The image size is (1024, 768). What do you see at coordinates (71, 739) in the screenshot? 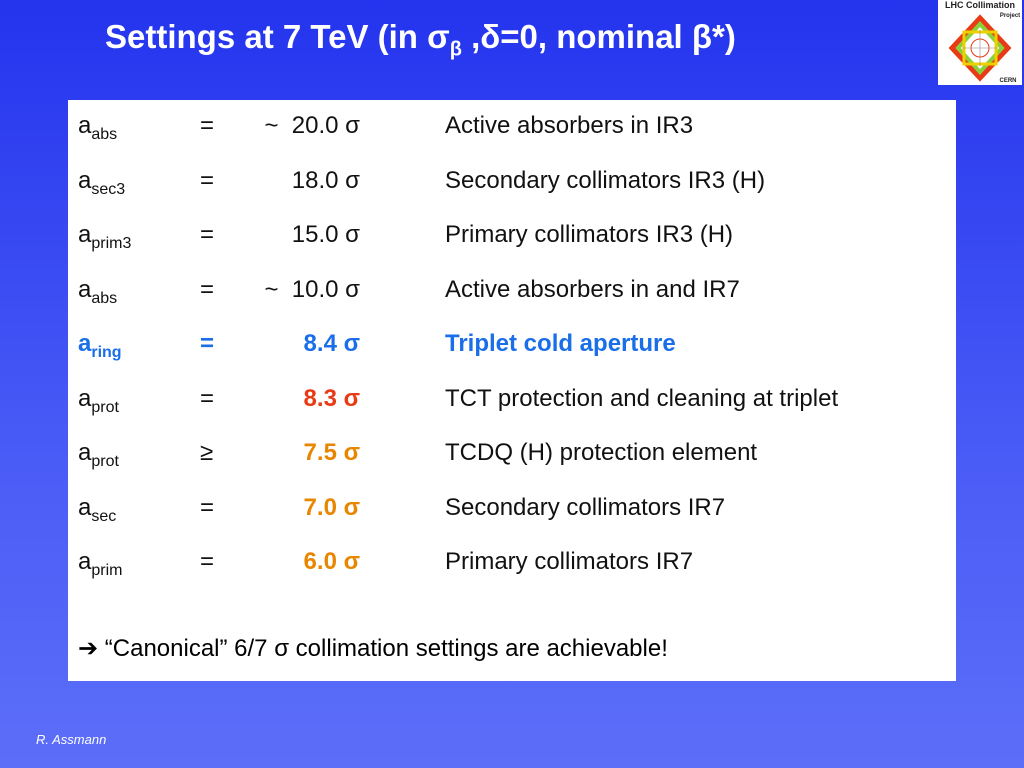
I see `footer: R. Assmann` at bounding box center [71, 739].